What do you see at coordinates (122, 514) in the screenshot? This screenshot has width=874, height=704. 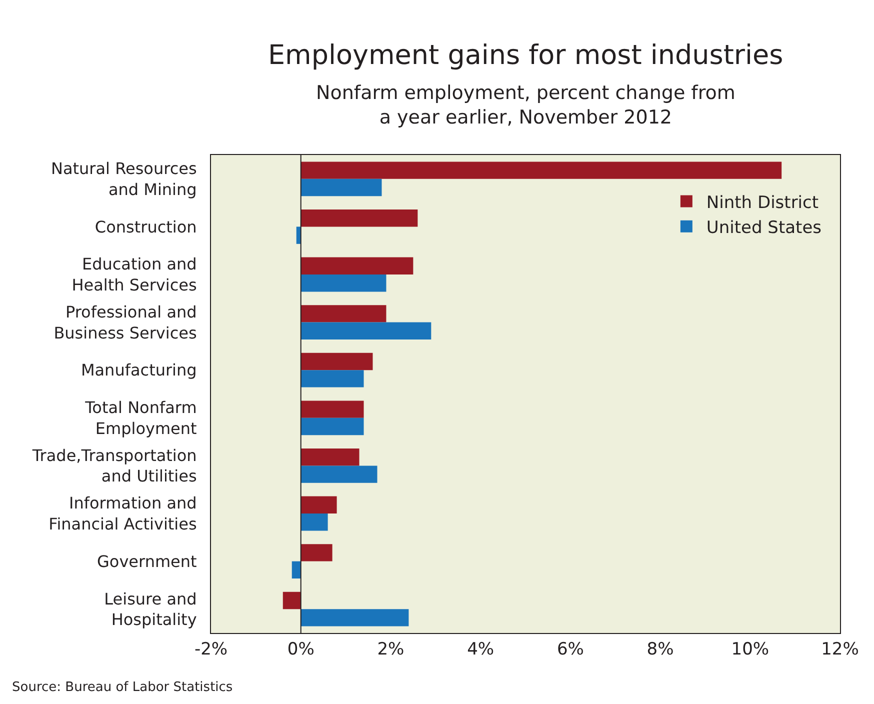 I see `y-tick-label: Information and Financial Activities` at bounding box center [122, 514].